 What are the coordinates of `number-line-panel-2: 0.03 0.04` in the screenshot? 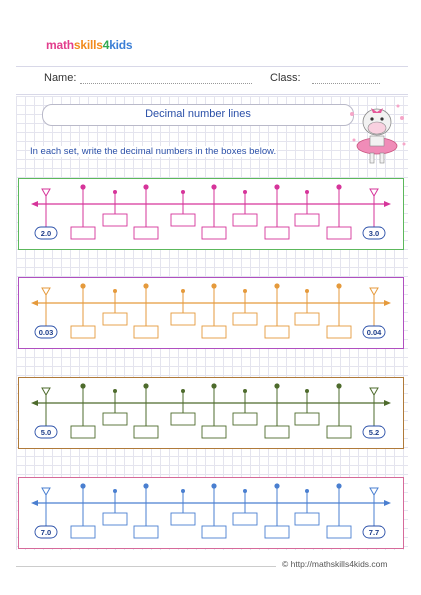 It's located at (211, 313).